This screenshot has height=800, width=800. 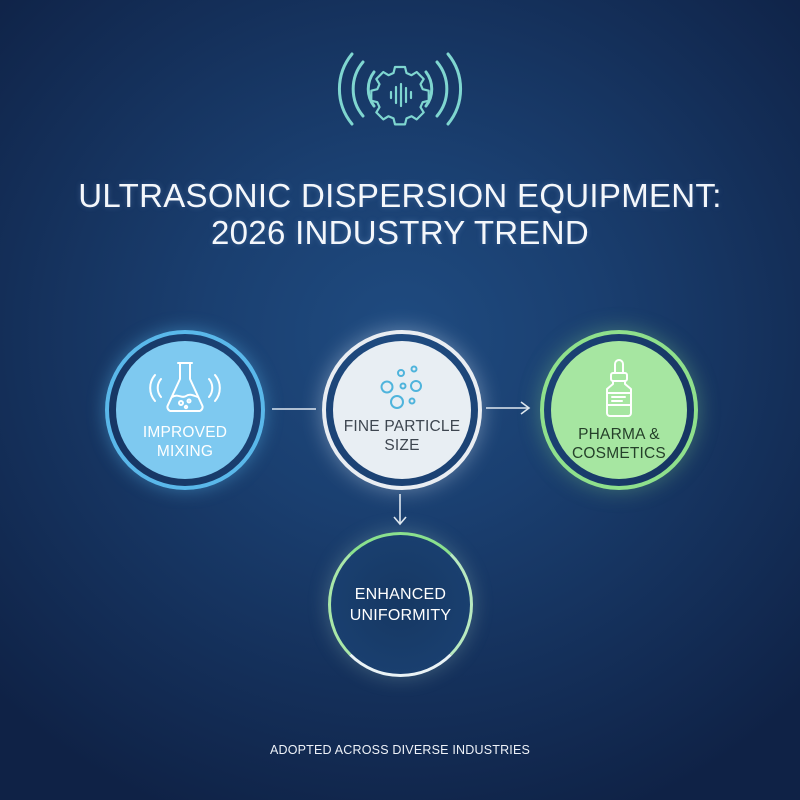 I want to click on label-line: UNIFORMITY, so click(x=400, y=615).